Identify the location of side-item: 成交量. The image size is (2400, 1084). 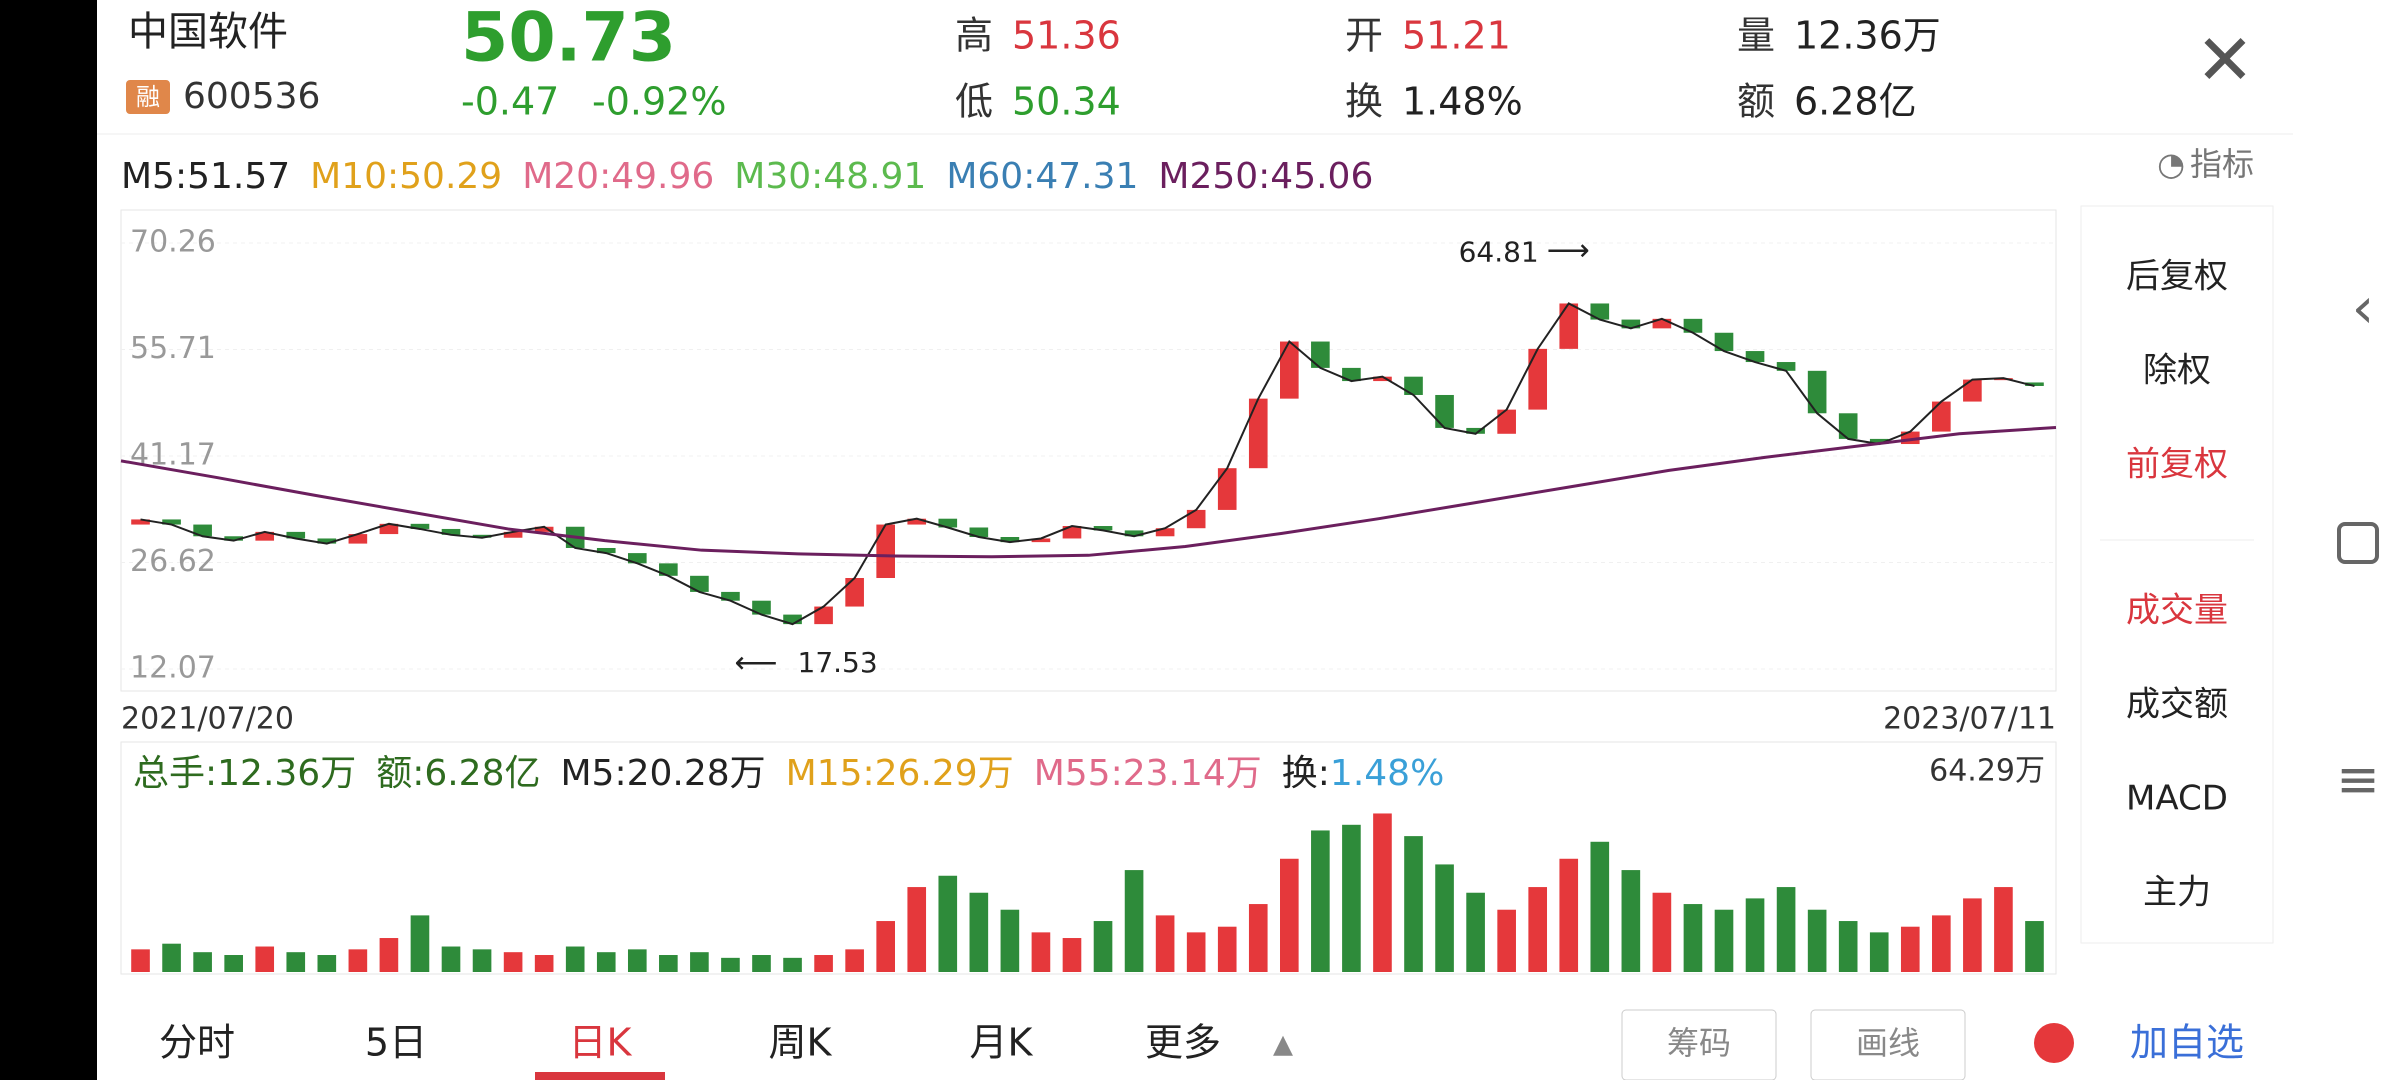
(2177, 611).